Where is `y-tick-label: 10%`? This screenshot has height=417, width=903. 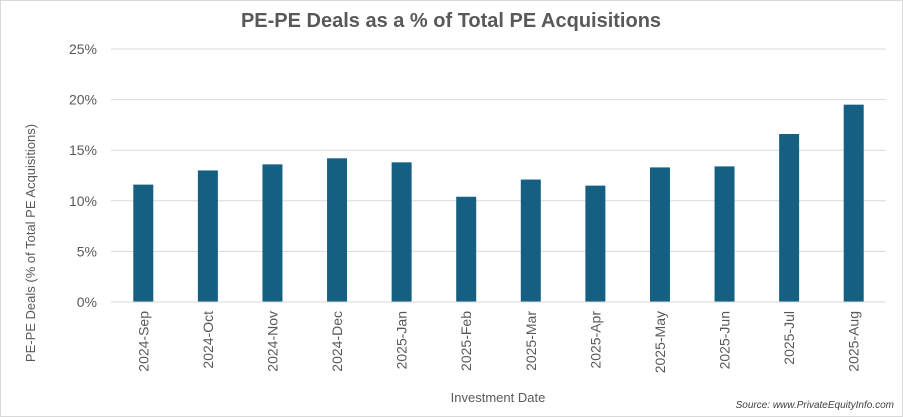 y-tick-label: 10% is located at coordinates (83, 201).